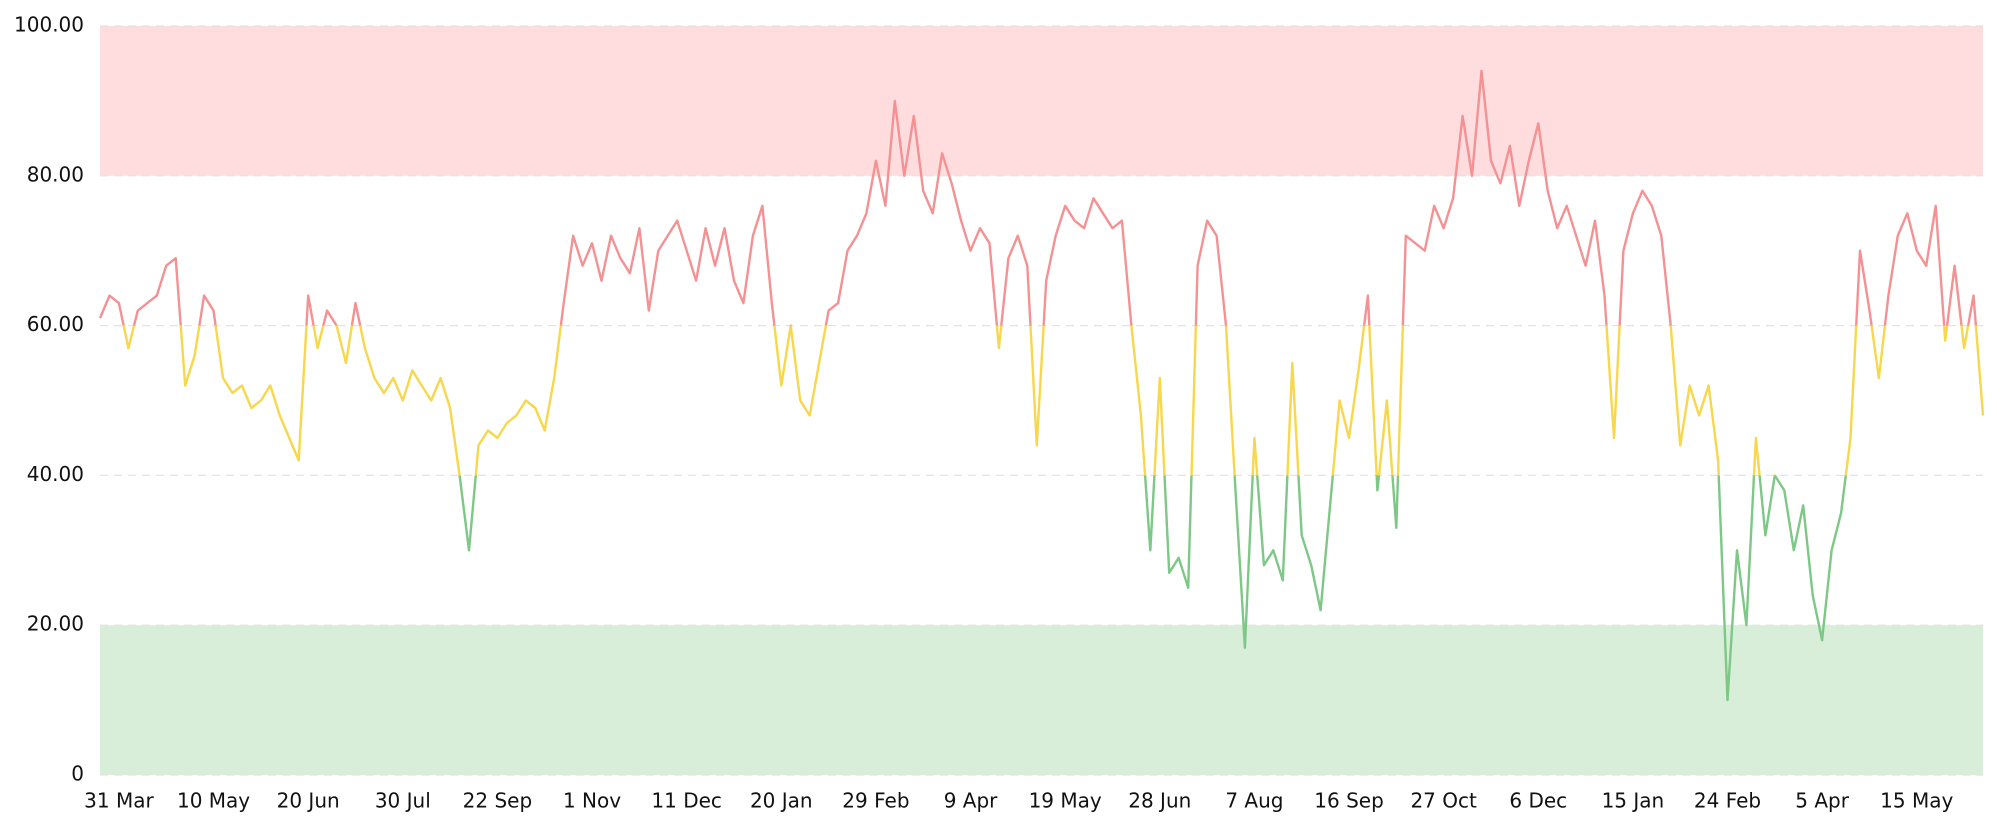 This screenshot has width=2000, height=819. I want to click on x-tick-label: 11 Dec, so click(686, 801).